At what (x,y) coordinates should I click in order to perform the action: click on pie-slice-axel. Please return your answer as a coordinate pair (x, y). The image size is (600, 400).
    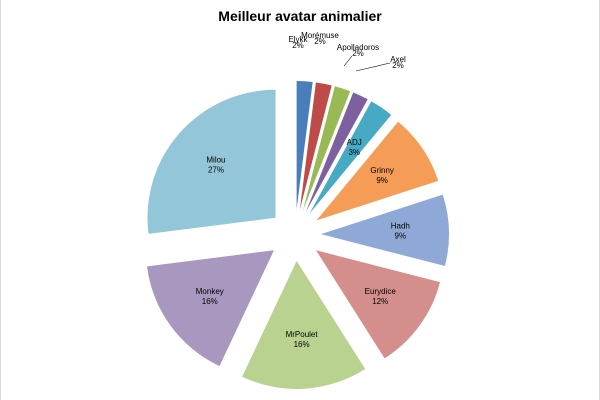
    Looking at the image, I should click on (337, 152).